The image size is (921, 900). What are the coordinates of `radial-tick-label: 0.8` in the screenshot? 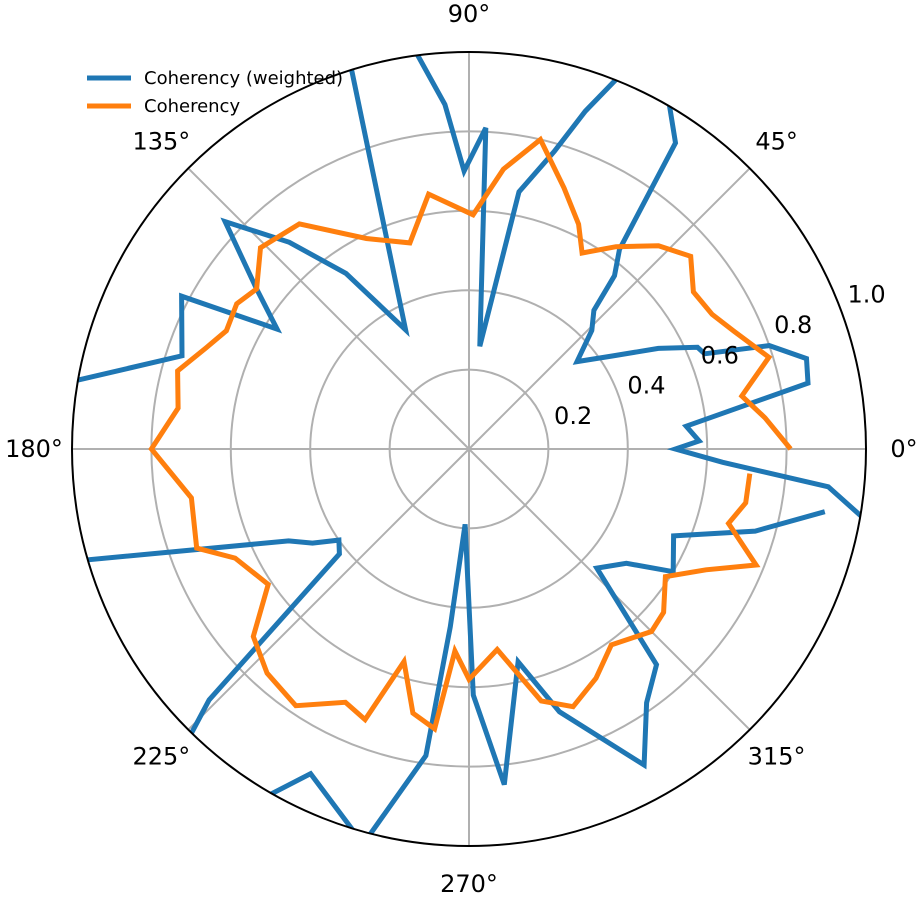 It's located at (793, 325).